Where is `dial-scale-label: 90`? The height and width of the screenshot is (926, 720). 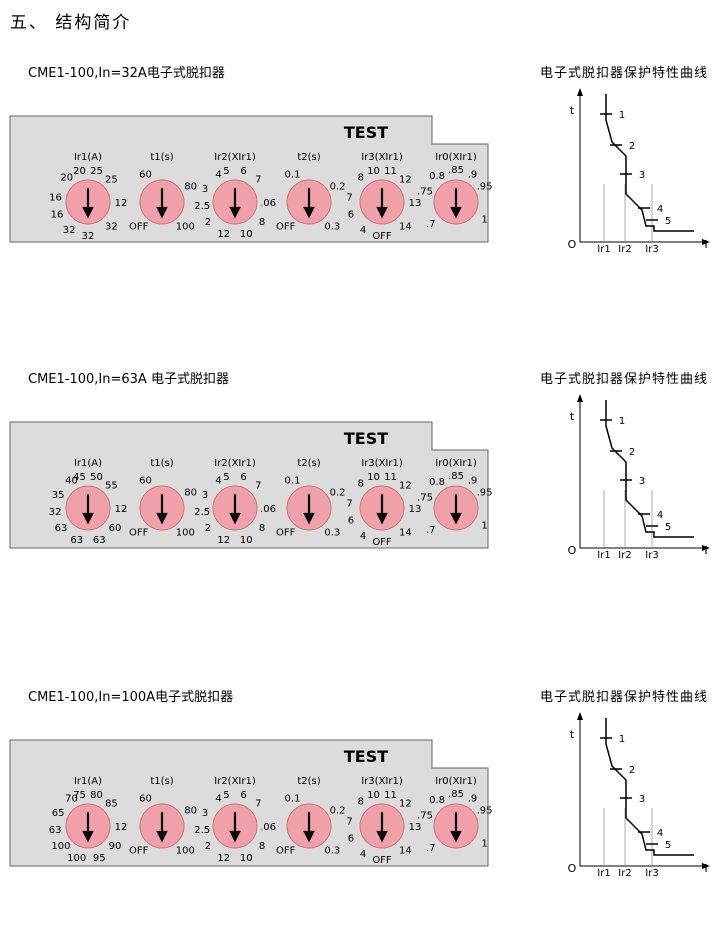
dial-scale-label: 90 is located at coordinates (115, 846).